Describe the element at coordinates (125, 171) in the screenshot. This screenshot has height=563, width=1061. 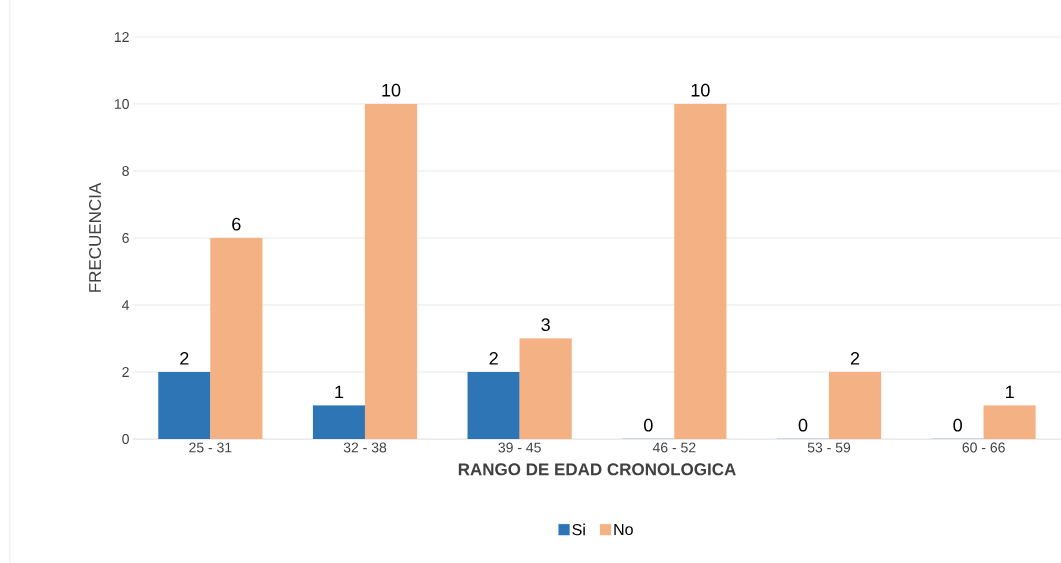
I see `y-tick-label: 8` at that location.